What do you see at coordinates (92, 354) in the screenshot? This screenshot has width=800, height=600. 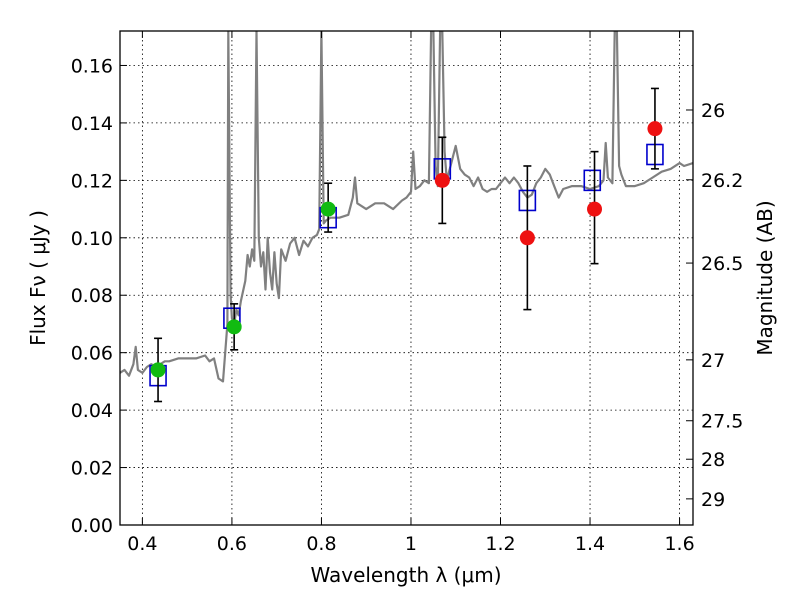 I see `y-tick-label: 0.06` at bounding box center [92, 354].